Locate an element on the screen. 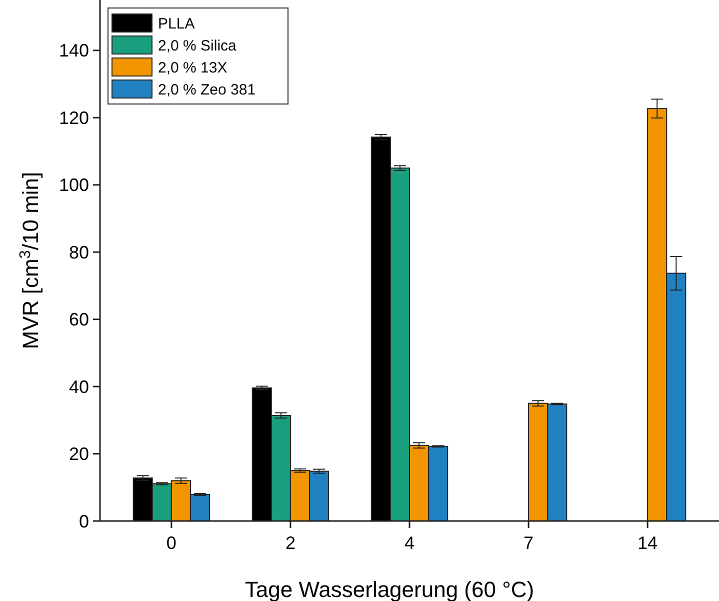  x-tick-label: 4 is located at coordinates (409, 543).